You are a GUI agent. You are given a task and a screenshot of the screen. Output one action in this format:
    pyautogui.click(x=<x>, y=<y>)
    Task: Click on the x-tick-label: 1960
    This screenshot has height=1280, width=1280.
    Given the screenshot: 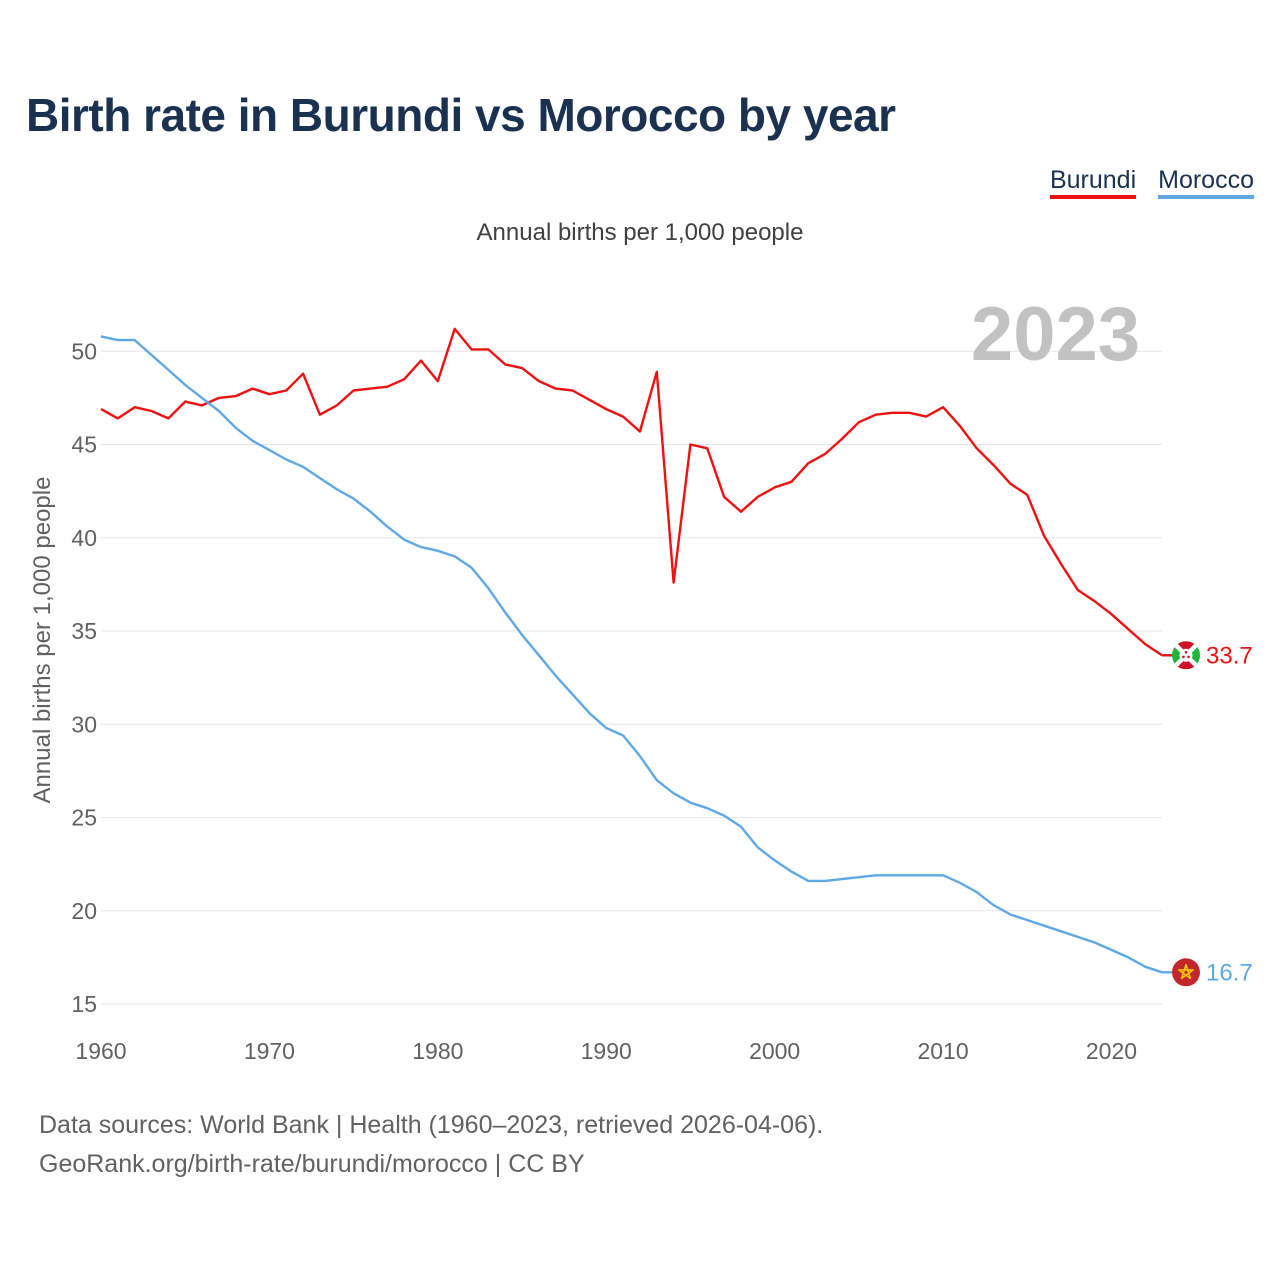 What is the action you would take?
    pyautogui.click(x=100, y=1051)
    